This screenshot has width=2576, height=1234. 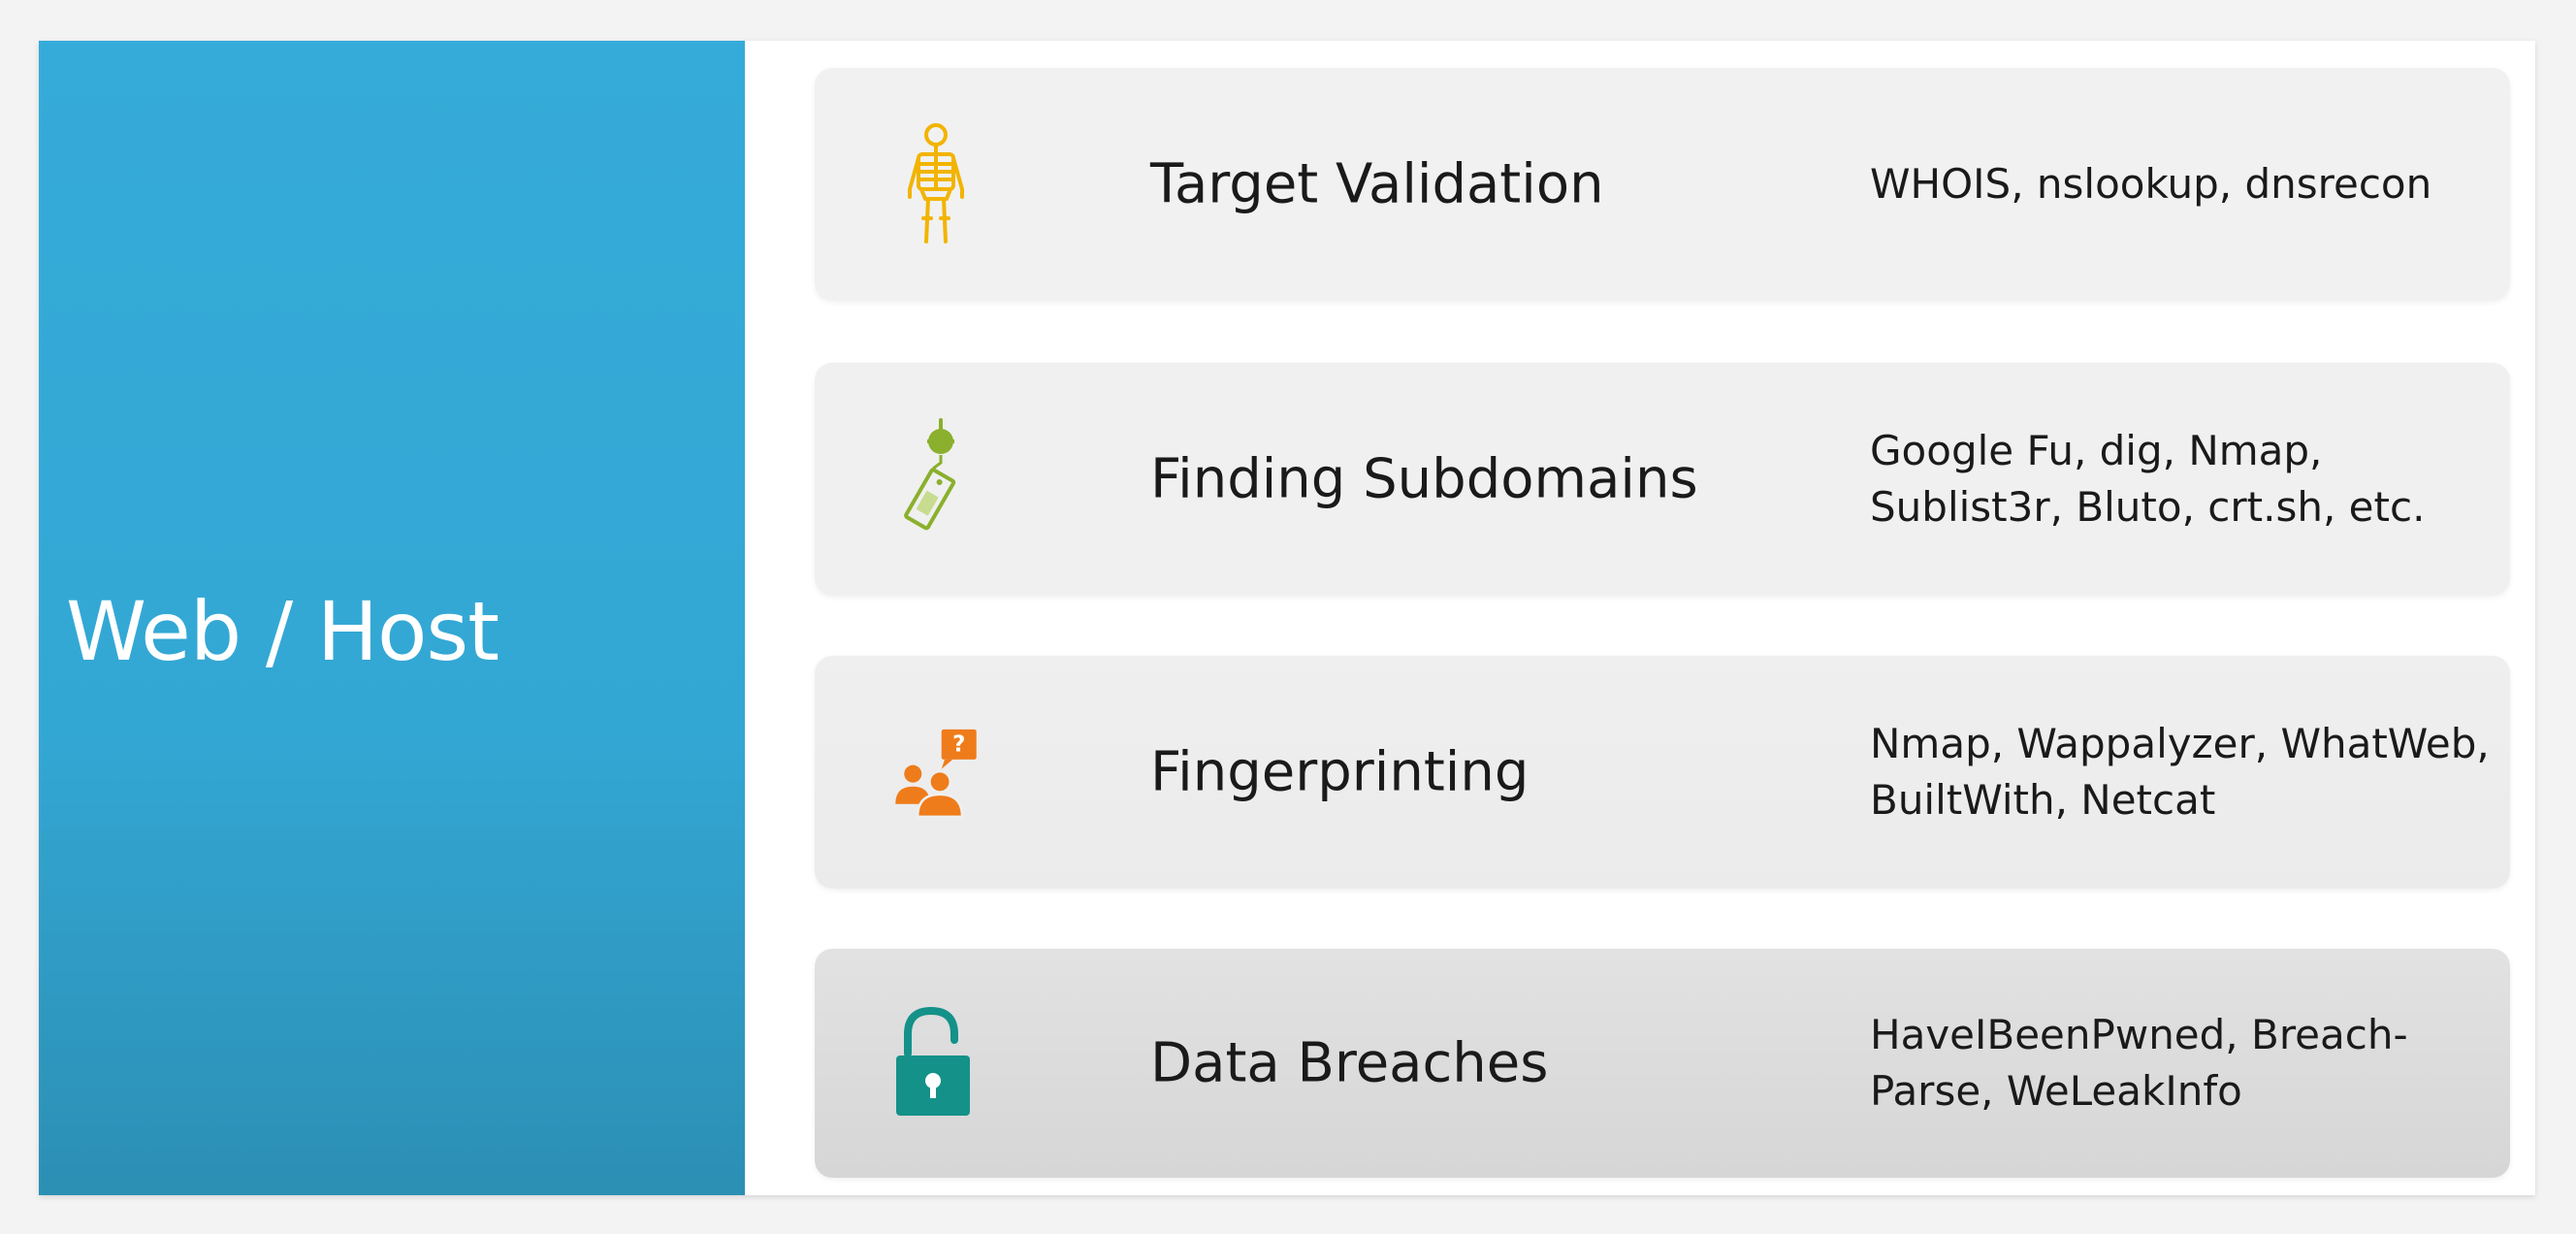 What do you see at coordinates (1377, 184) in the screenshot?
I see `row-title: Target Validation` at bounding box center [1377, 184].